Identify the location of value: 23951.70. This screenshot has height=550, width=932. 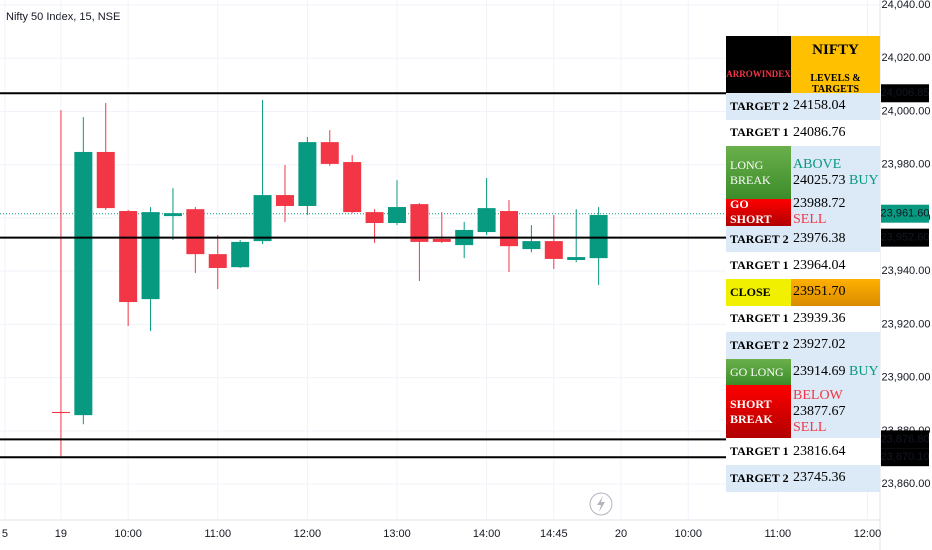
(835, 292).